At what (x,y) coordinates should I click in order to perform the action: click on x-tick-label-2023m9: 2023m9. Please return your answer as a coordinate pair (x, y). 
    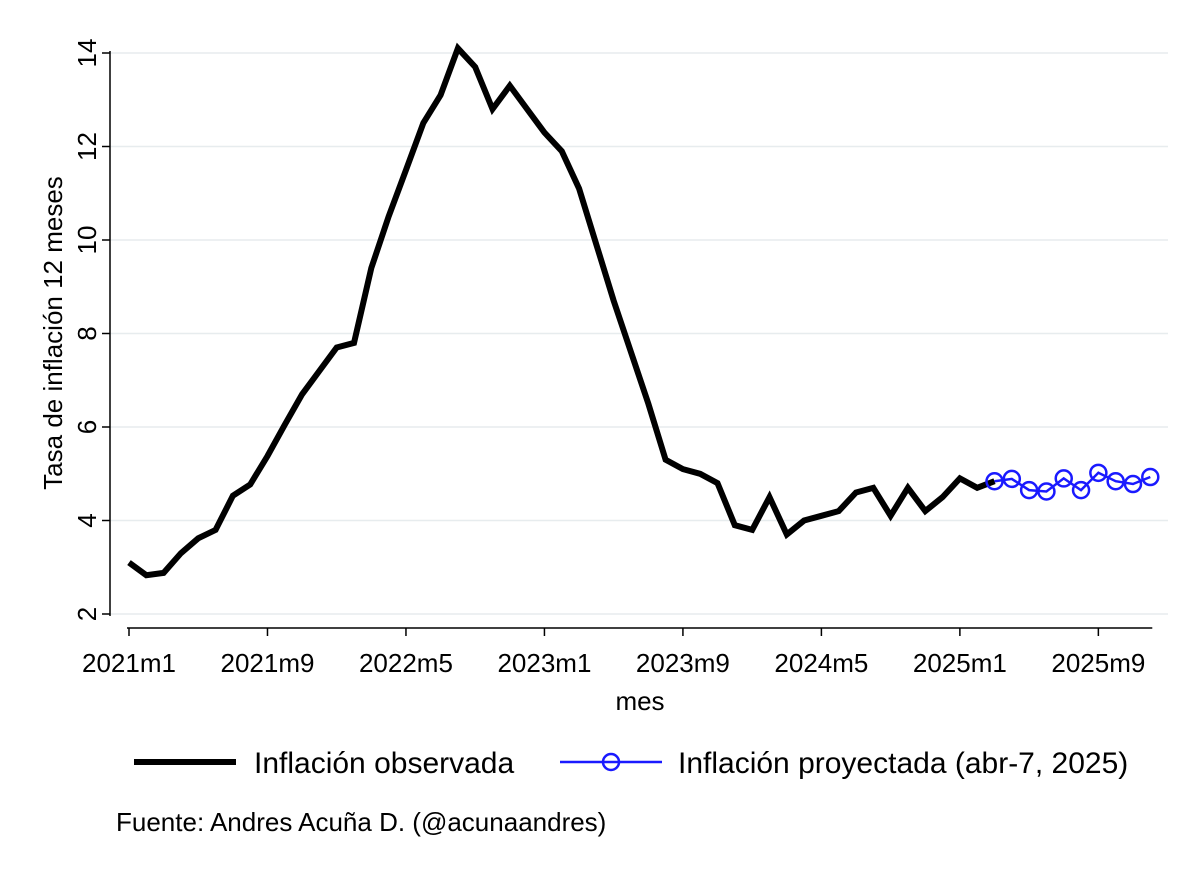
    Looking at the image, I should click on (683, 663).